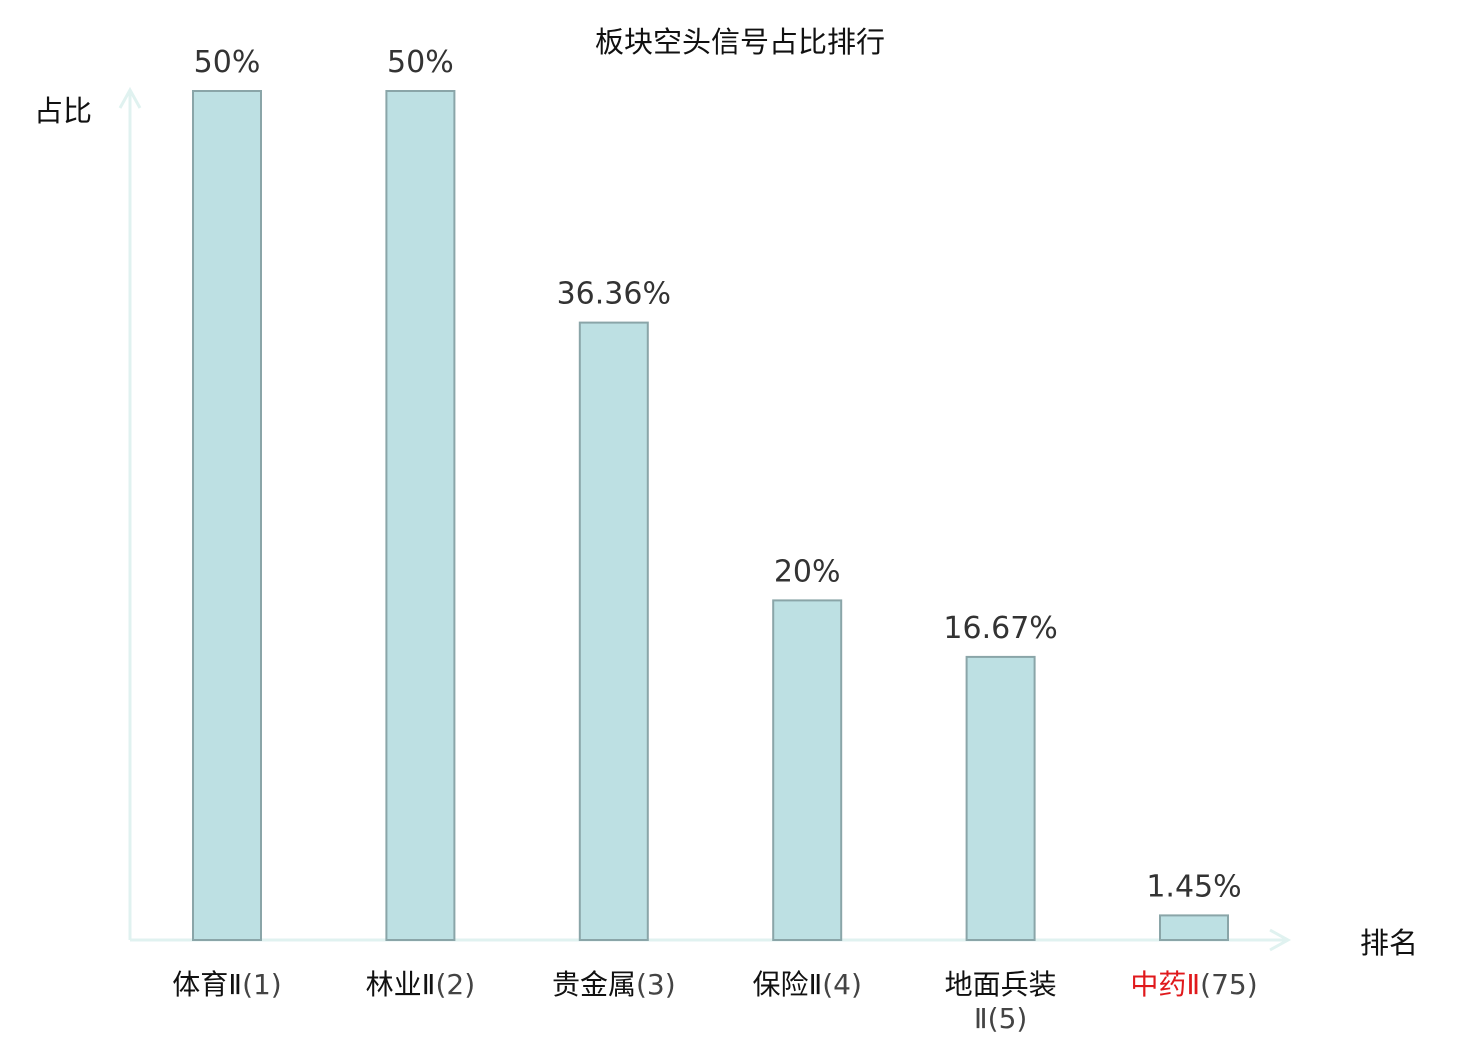  Describe the element at coordinates (714, 1001) in the screenshot. I see `x-tick-labels-group: 体育Ⅱ(1) 林业Ⅱ(2) 贵金属(3) 保险Ⅱ(4) 地面兵装 Ⅱ(5) 中药Ⅱ(75)` at that location.